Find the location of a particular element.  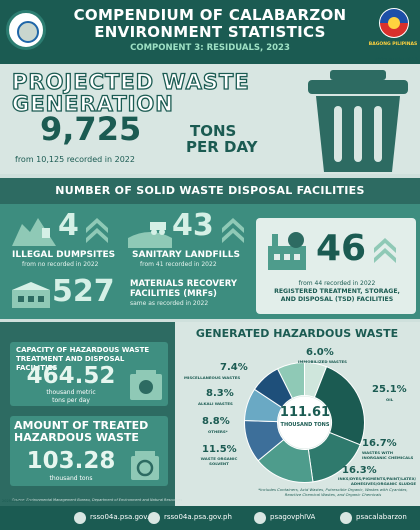

slice-label-alkali: ALKALI WASTES is located at coordinates (215, 403).